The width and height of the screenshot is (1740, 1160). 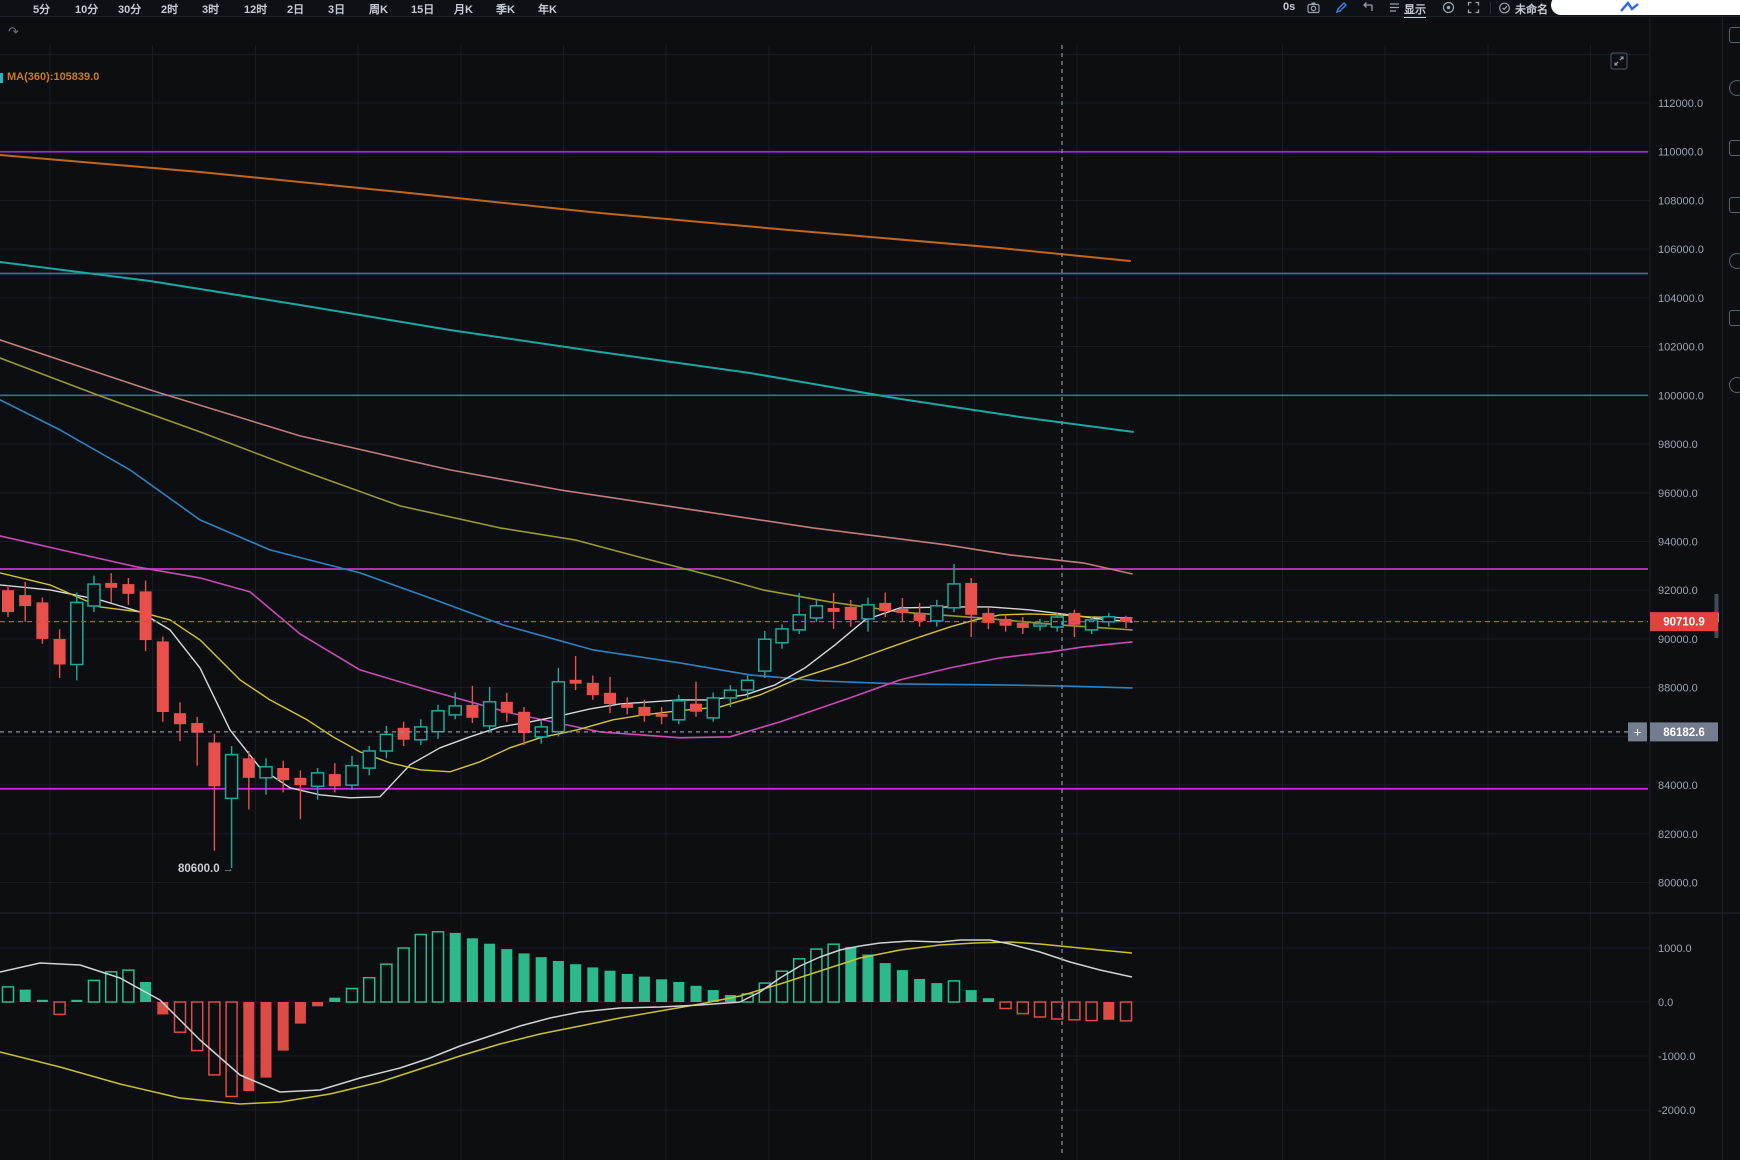 What do you see at coordinates (1678, 543) in the screenshot?
I see `svg-text: 94000.0` at bounding box center [1678, 543].